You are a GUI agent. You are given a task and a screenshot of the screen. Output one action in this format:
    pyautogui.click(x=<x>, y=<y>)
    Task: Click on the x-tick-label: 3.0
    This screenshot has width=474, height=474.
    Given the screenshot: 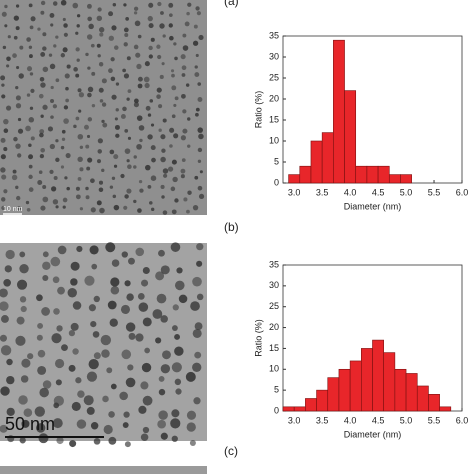 What is the action you would take?
    pyautogui.click(x=294, y=192)
    